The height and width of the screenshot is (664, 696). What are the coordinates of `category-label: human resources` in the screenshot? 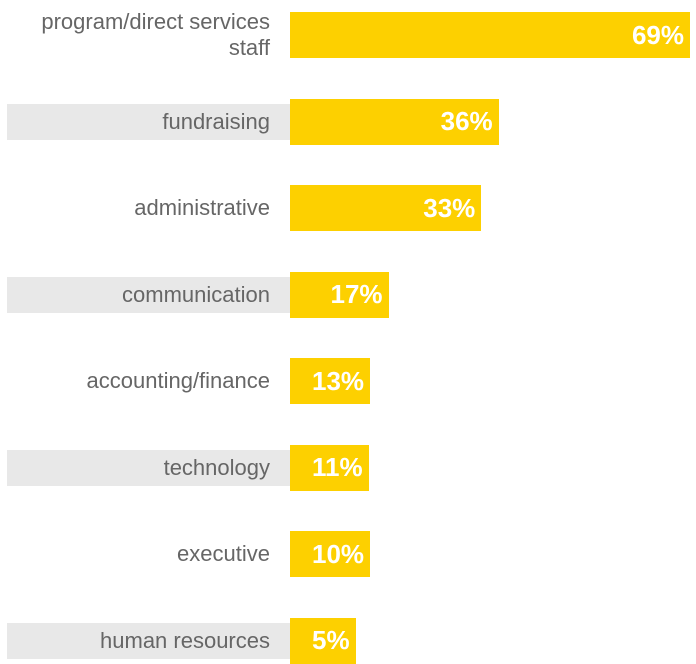 It's located at (185, 640).